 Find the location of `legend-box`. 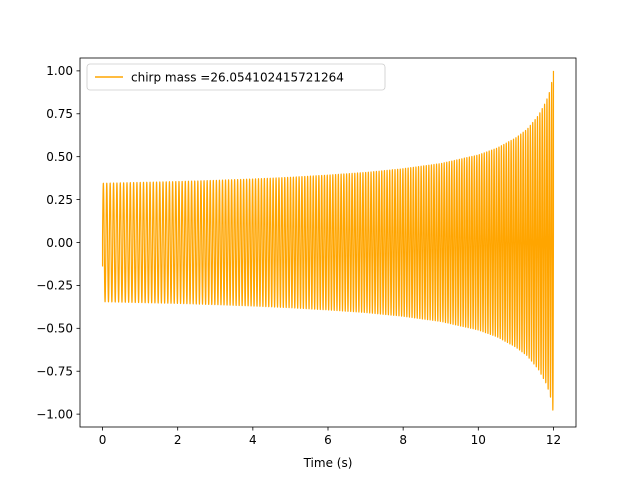

legend-box is located at coordinates (236, 77).